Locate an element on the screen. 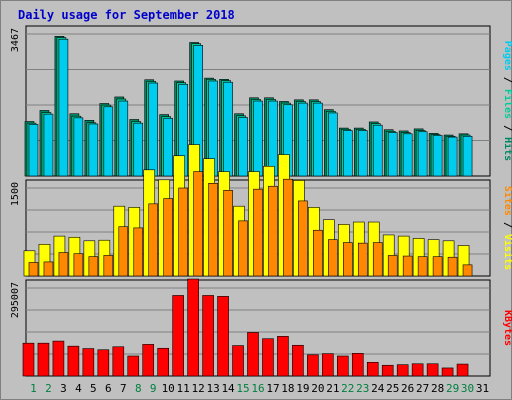 The height and width of the screenshot is (400, 512). x-tick-label: 18 is located at coordinates (287, 388).